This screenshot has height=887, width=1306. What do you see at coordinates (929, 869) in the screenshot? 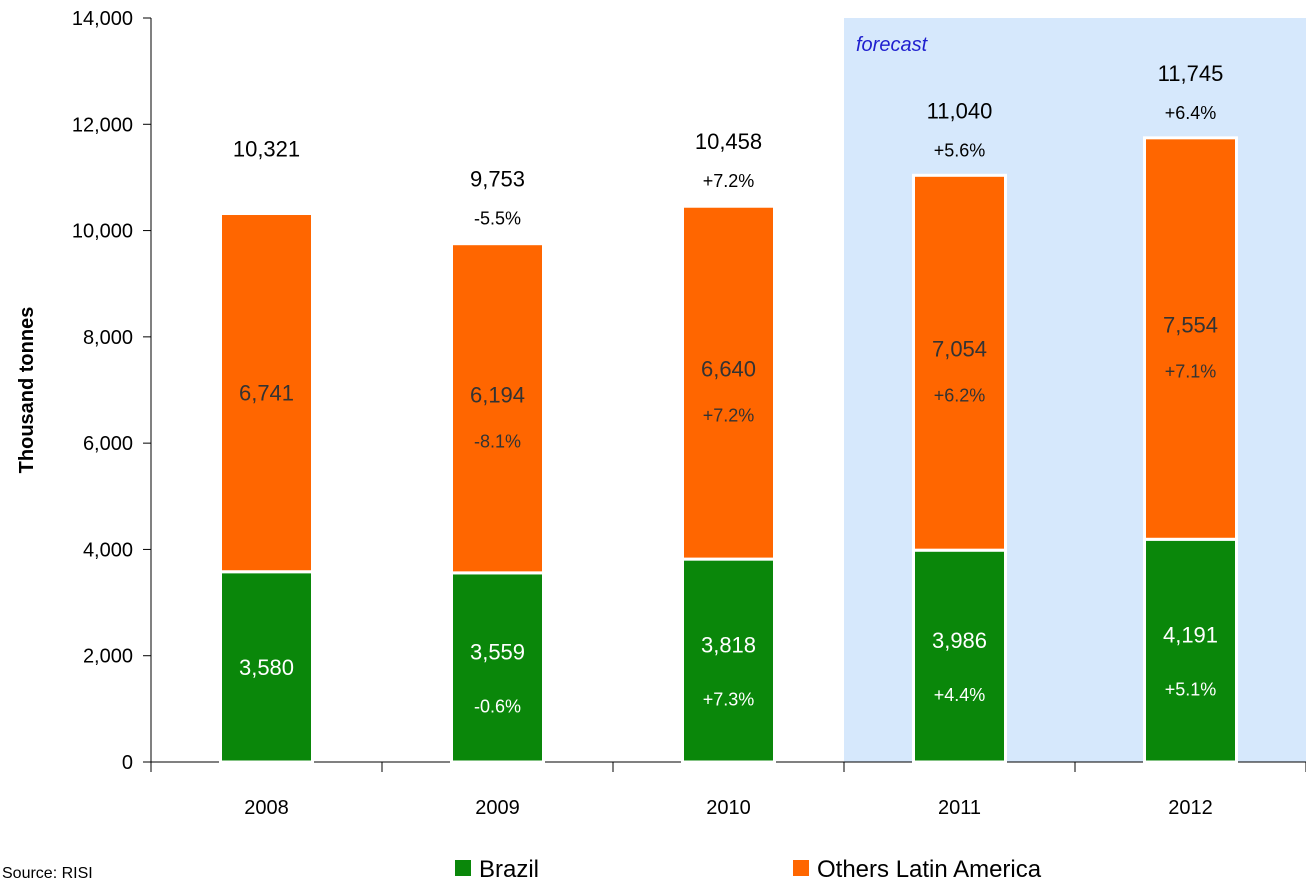
I see `legend-item-others-latin-america-label: Others Latin America` at bounding box center [929, 869].